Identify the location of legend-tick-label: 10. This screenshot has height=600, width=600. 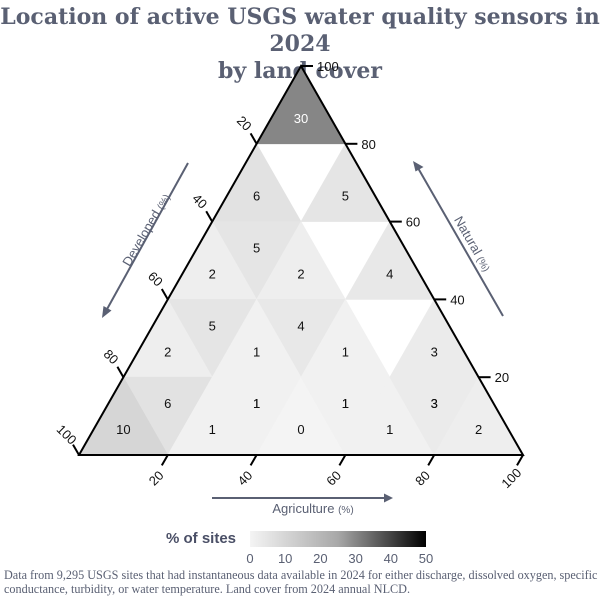
(285, 558).